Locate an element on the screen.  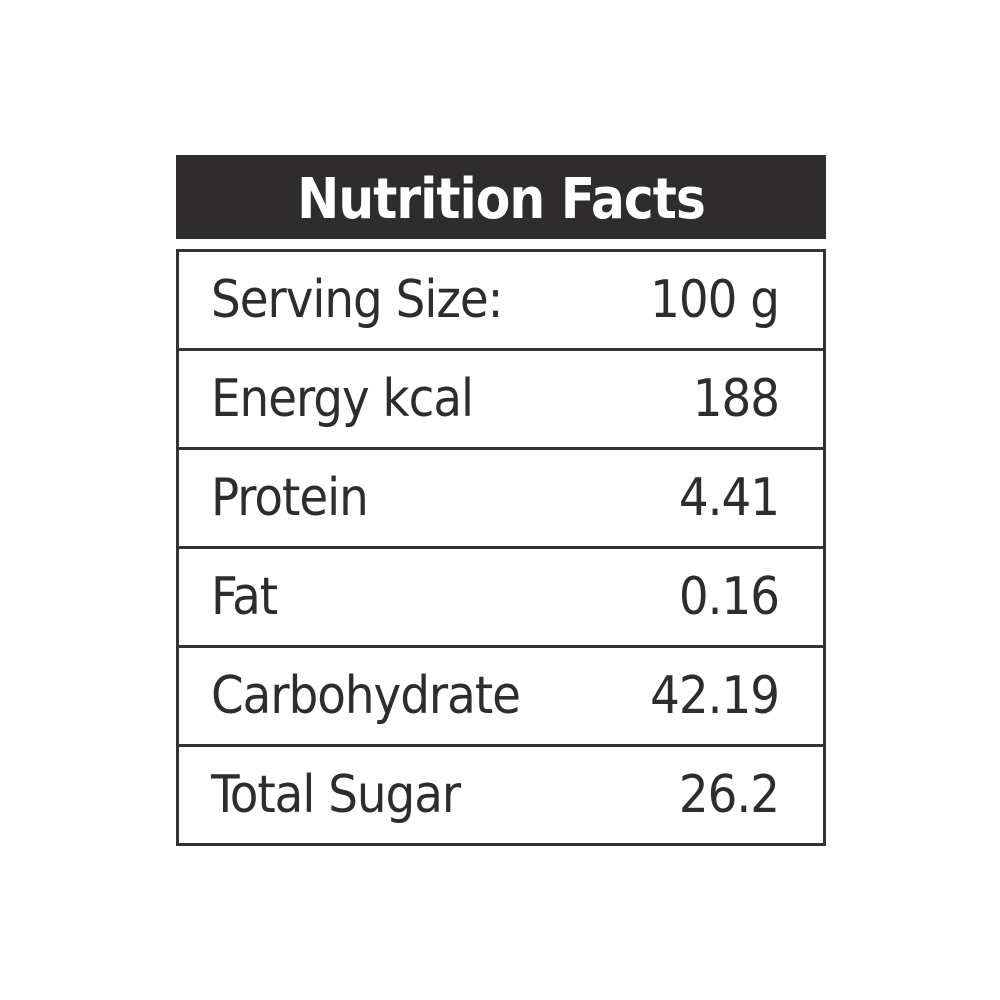
title: Nutrition Facts is located at coordinates (501, 197).